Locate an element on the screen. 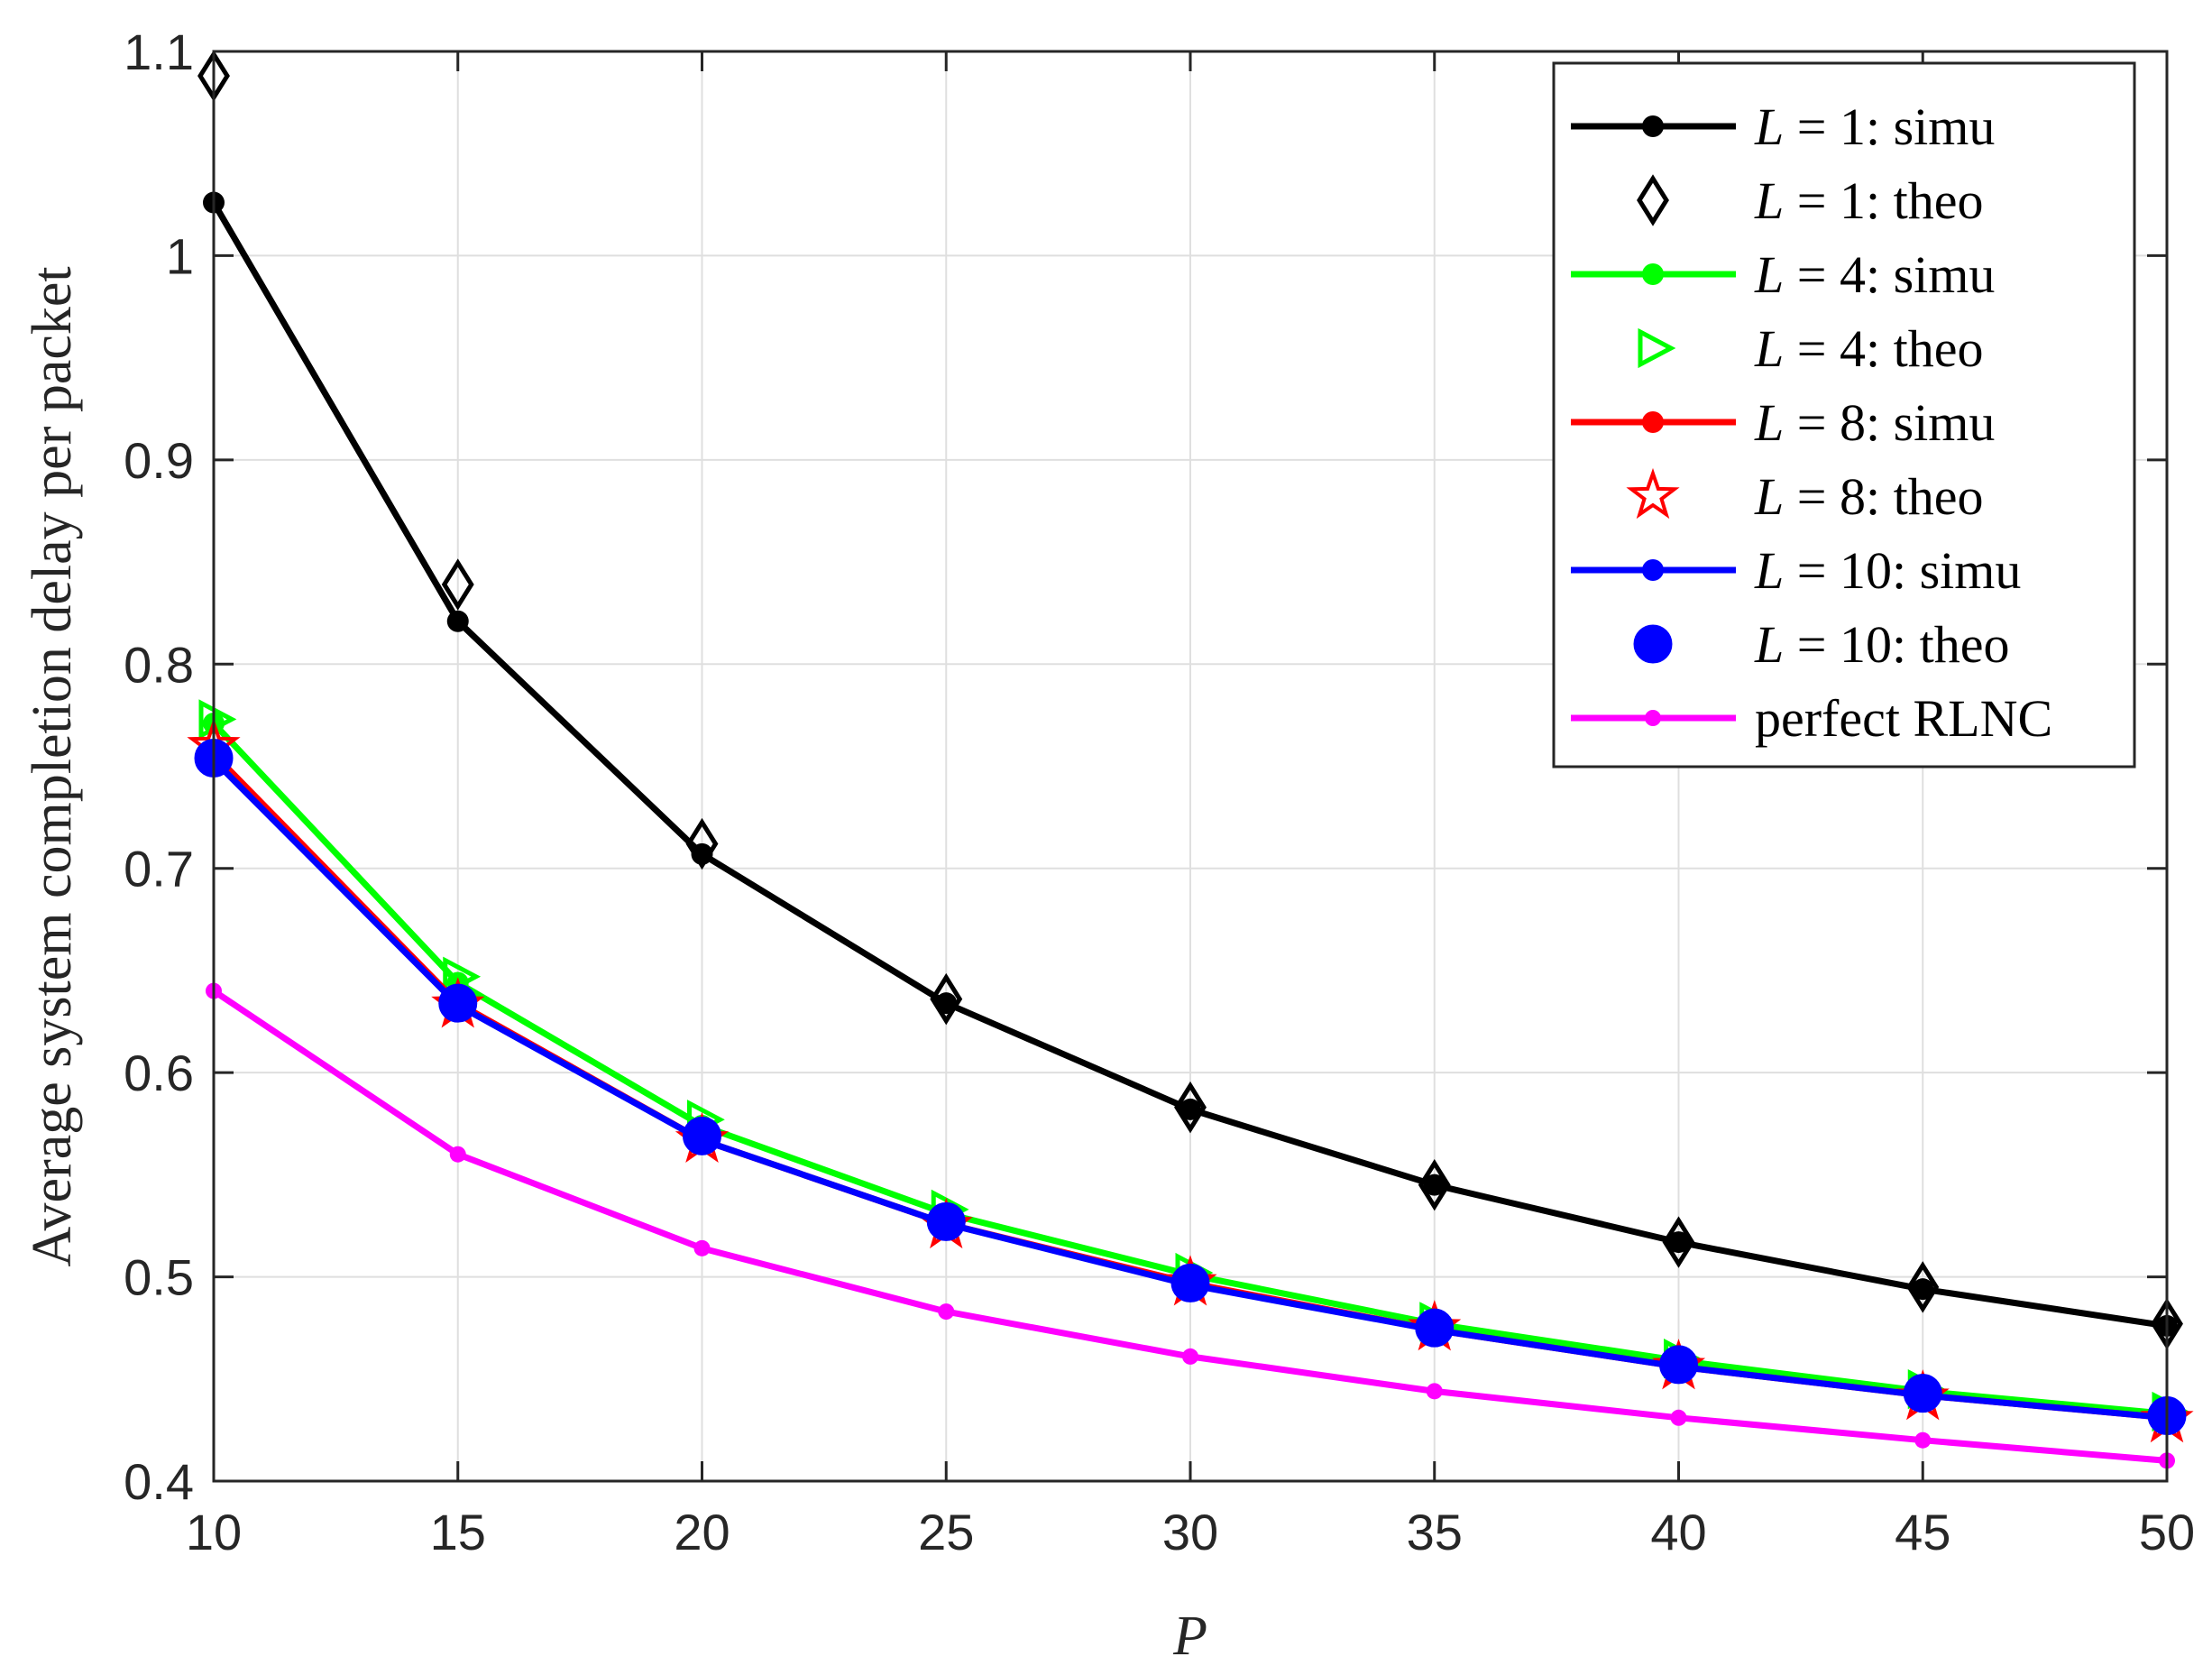 The height and width of the screenshot is (1666, 2212). y-tick-label: 0.5 is located at coordinates (159, 1277).